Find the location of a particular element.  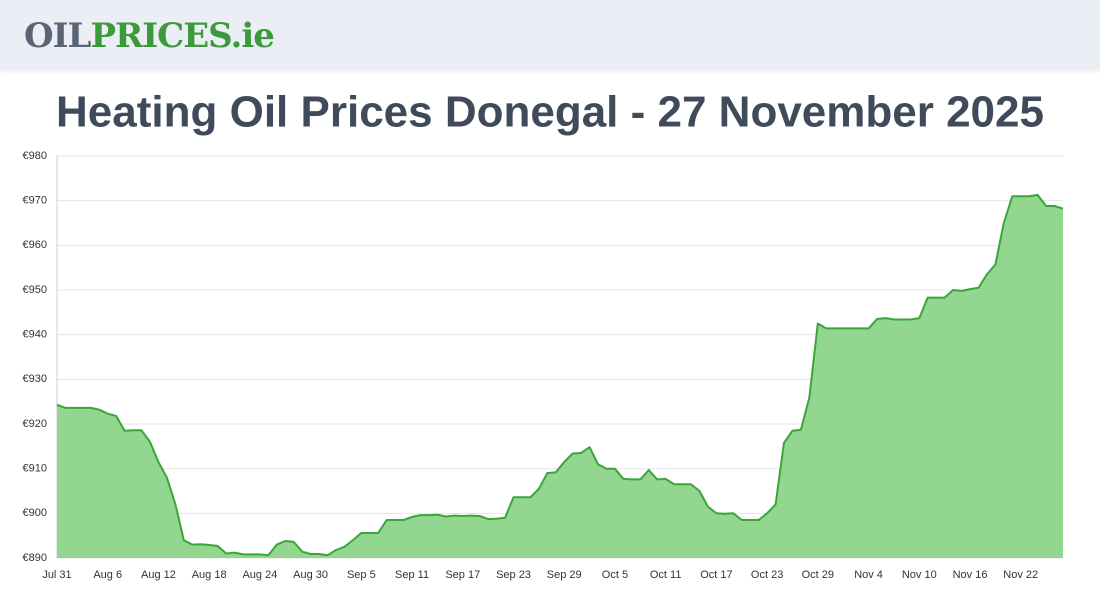

x-tick-label: Sep 17 is located at coordinates (462, 575).